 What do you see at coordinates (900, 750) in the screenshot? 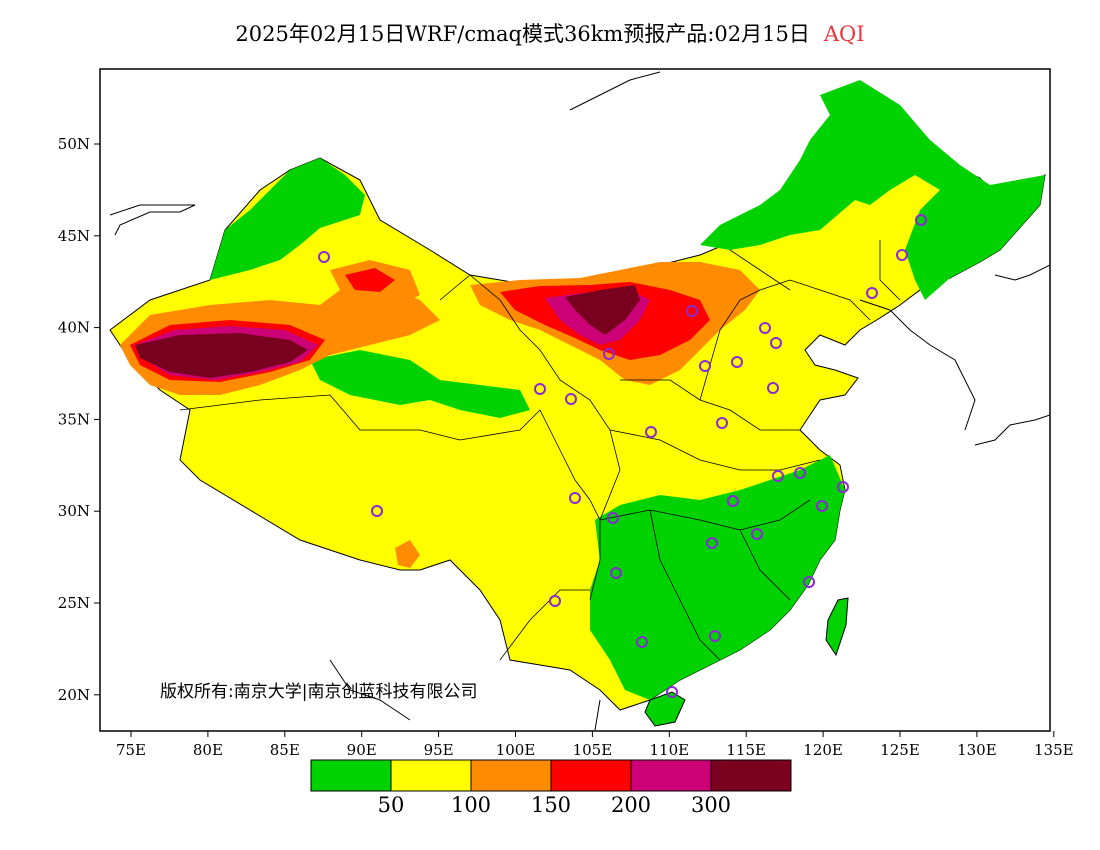
I see `lon-tick-label: 125E` at bounding box center [900, 750].